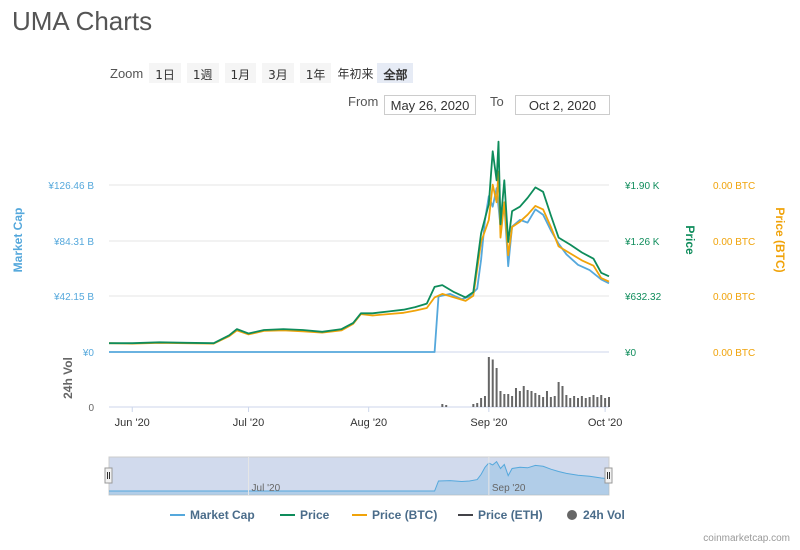 This screenshot has height=550, width=800. What do you see at coordinates (605, 423) in the screenshot?
I see `x-tick-label: Oct '20` at bounding box center [605, 423].